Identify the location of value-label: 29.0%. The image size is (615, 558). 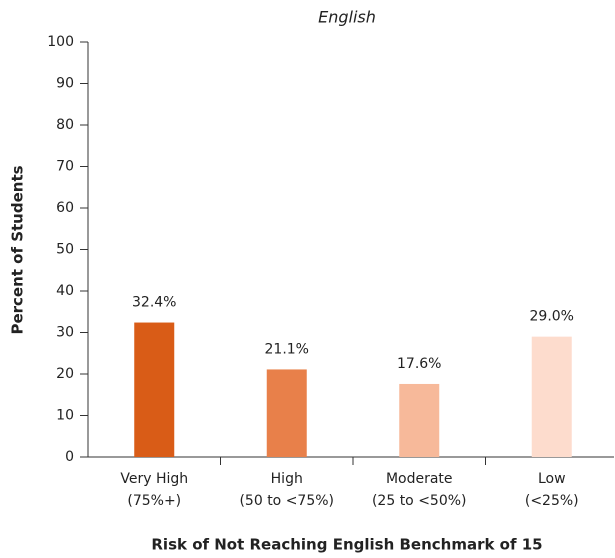
(552, 317).